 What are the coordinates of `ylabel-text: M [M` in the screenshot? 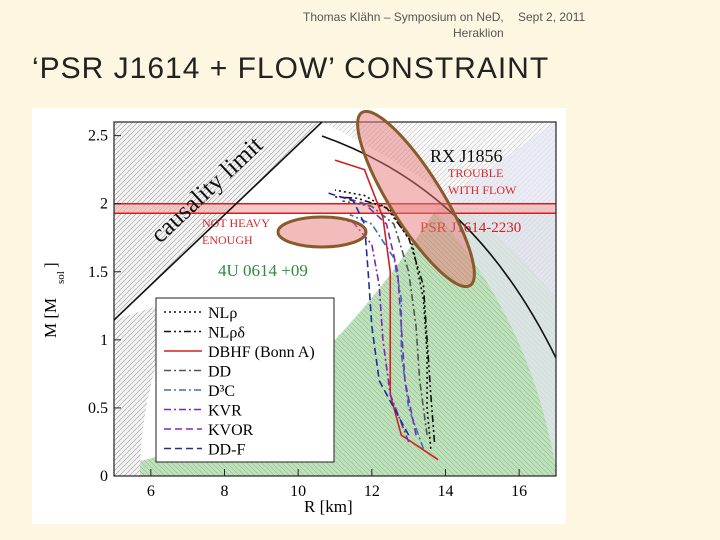 It's located at (50, 318).